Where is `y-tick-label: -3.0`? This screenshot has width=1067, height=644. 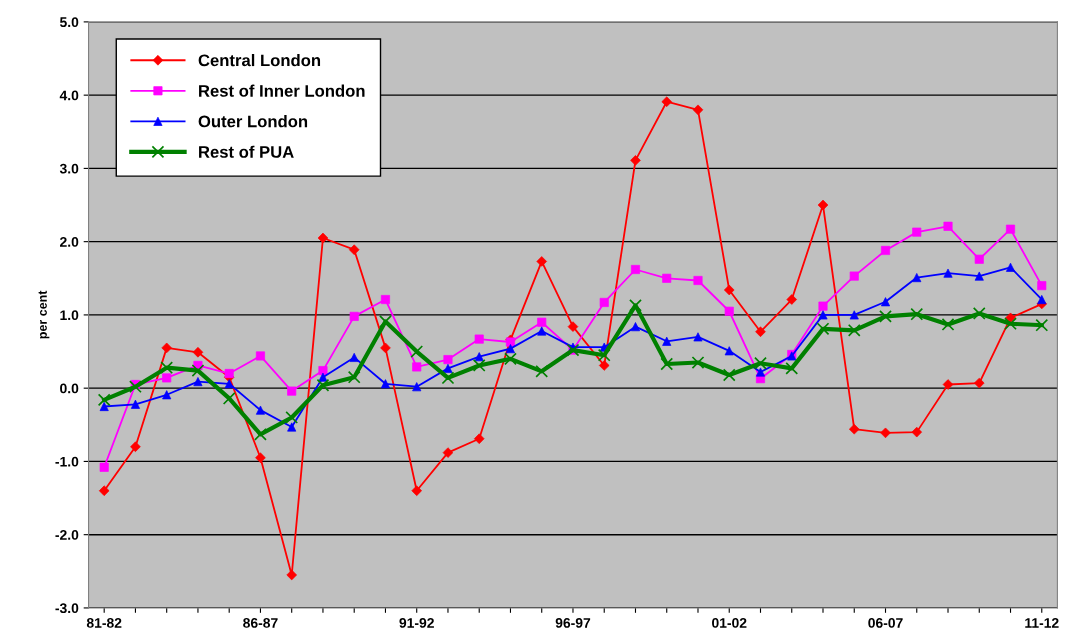 y-tick-label: -3.0 is located at coordinates (67, 608).